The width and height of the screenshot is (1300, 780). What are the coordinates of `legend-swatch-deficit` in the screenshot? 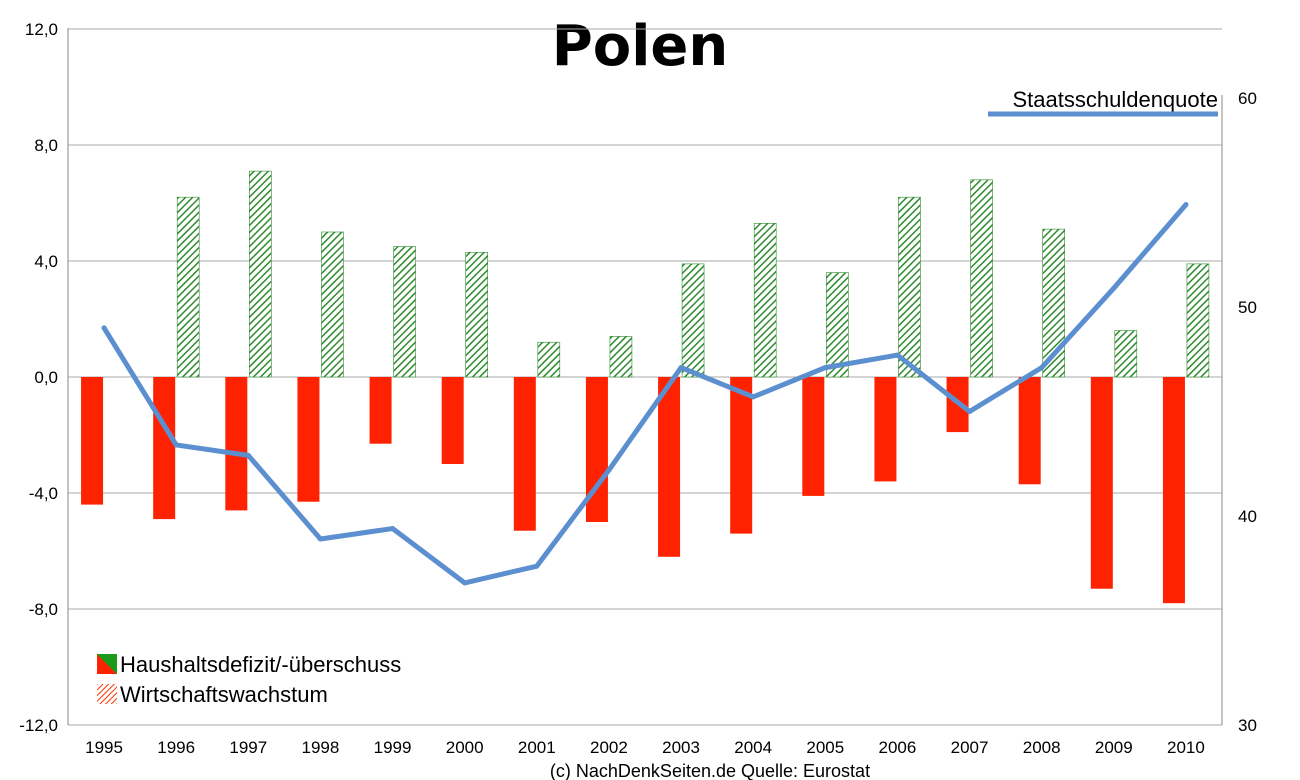 It's located at (107, 664).